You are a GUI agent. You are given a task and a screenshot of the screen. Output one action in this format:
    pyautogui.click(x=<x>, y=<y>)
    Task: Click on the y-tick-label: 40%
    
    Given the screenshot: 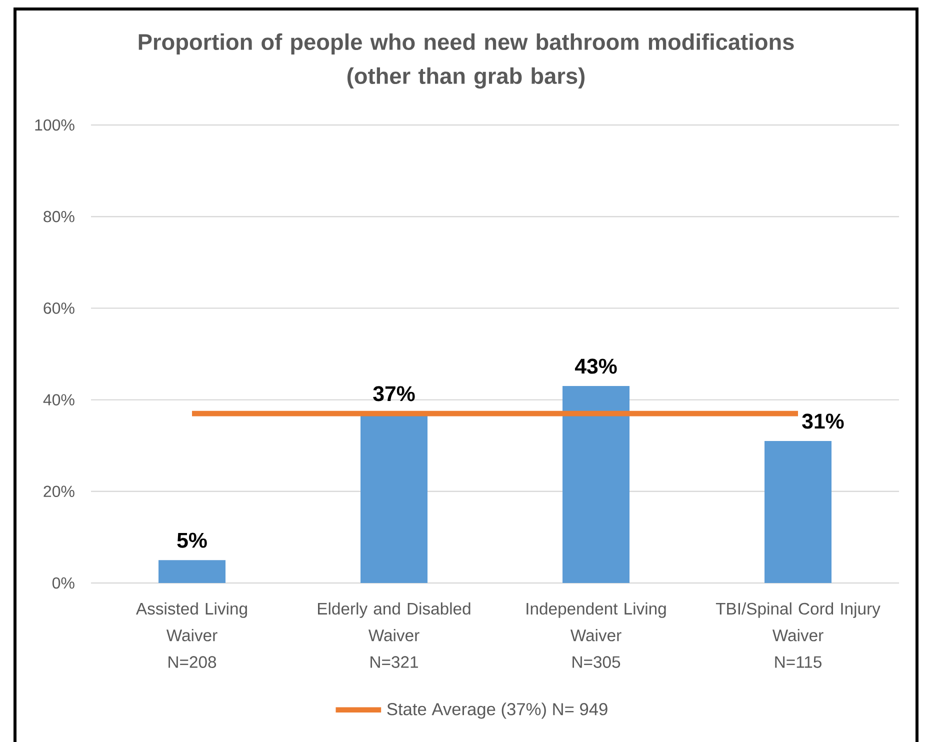 What is the action you would take?
    pyautogui.click(x=58, y=400)
    